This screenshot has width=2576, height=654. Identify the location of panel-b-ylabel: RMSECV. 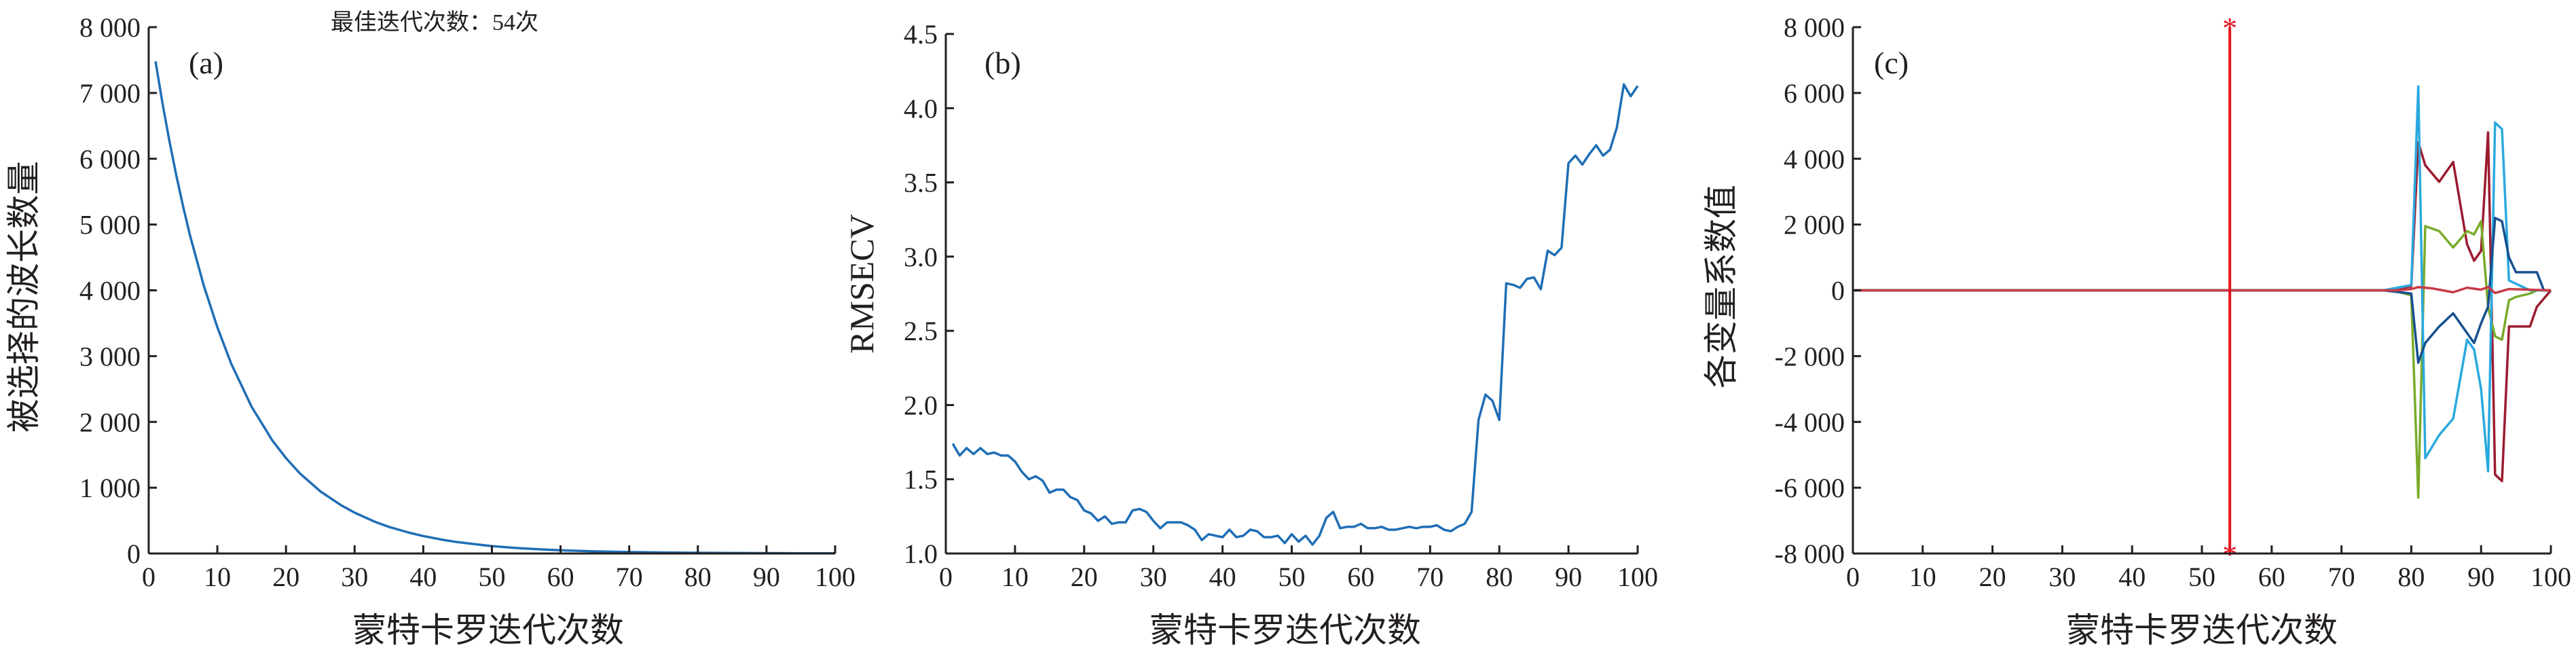
(862, 284).